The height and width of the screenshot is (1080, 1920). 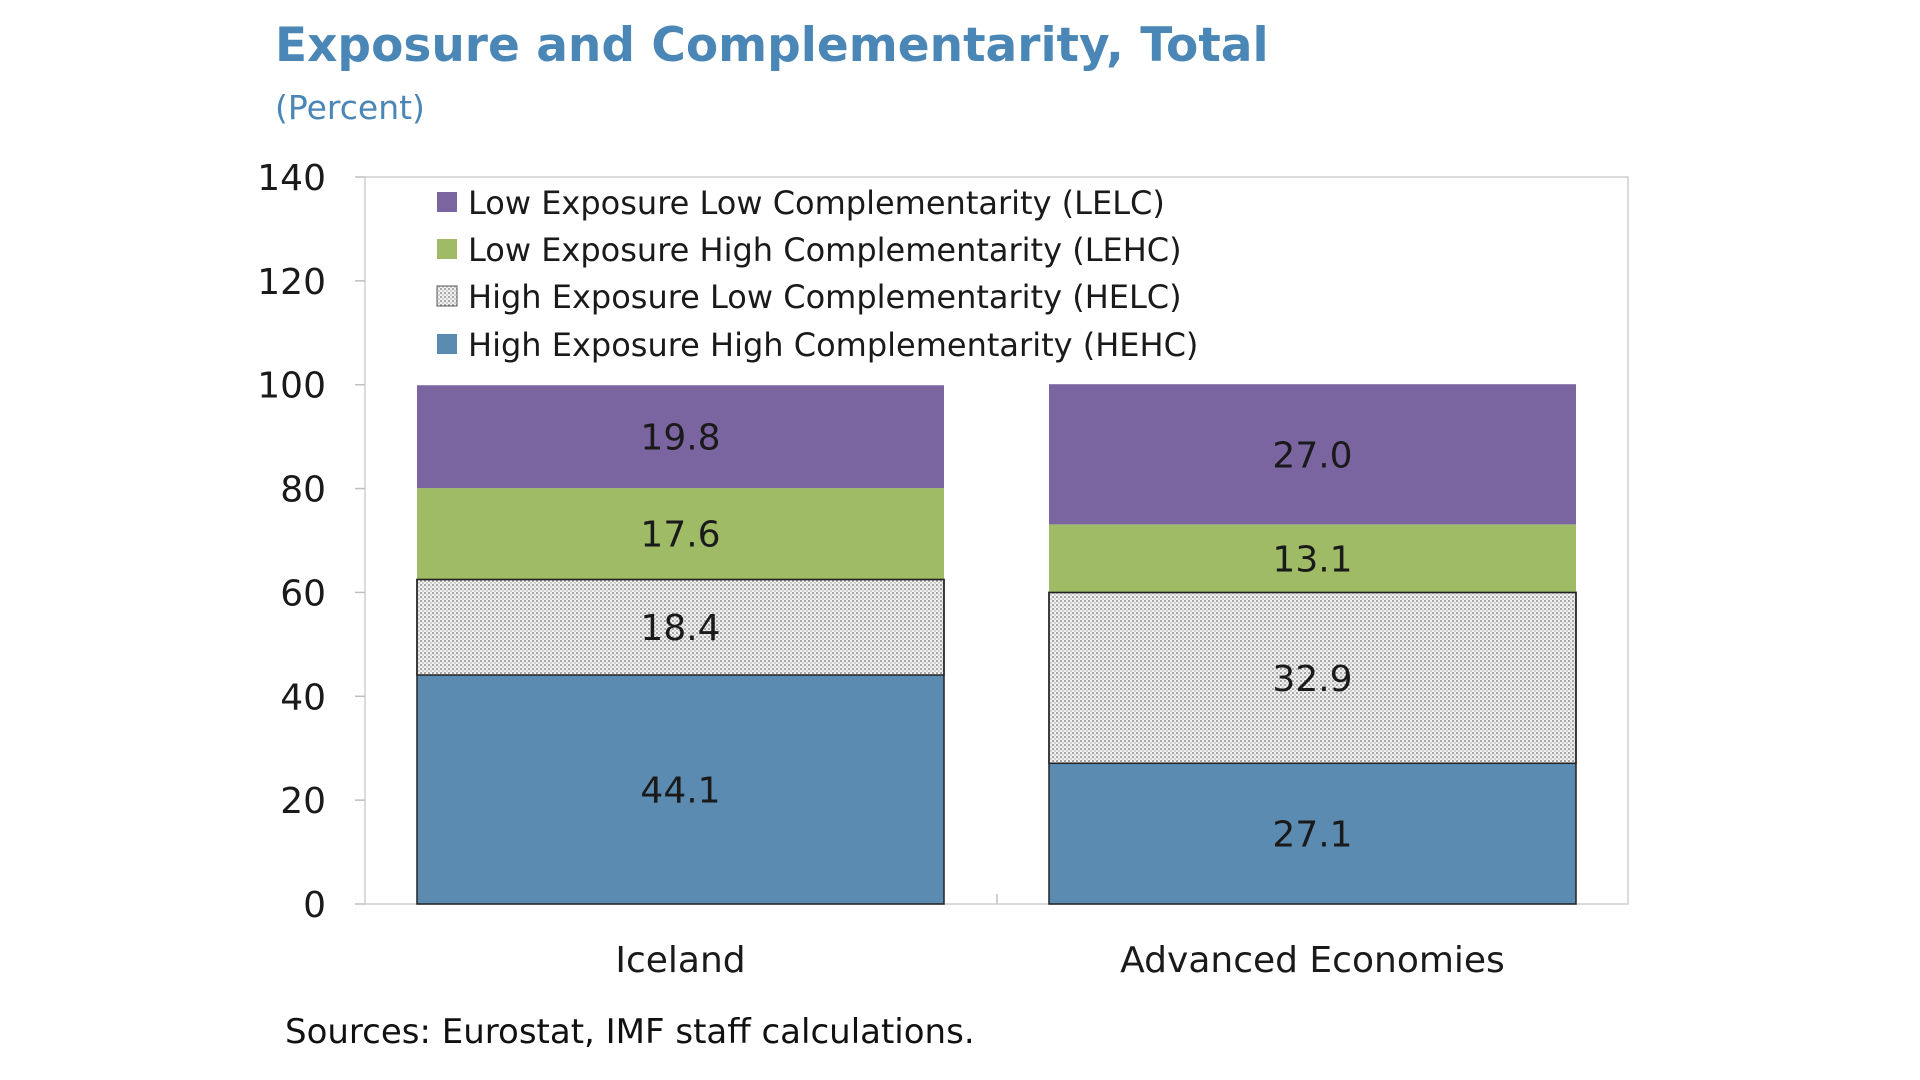 I want to click on legend-label: Low Exposure High Complementarity (LEHC), so click(x=825, y=250).